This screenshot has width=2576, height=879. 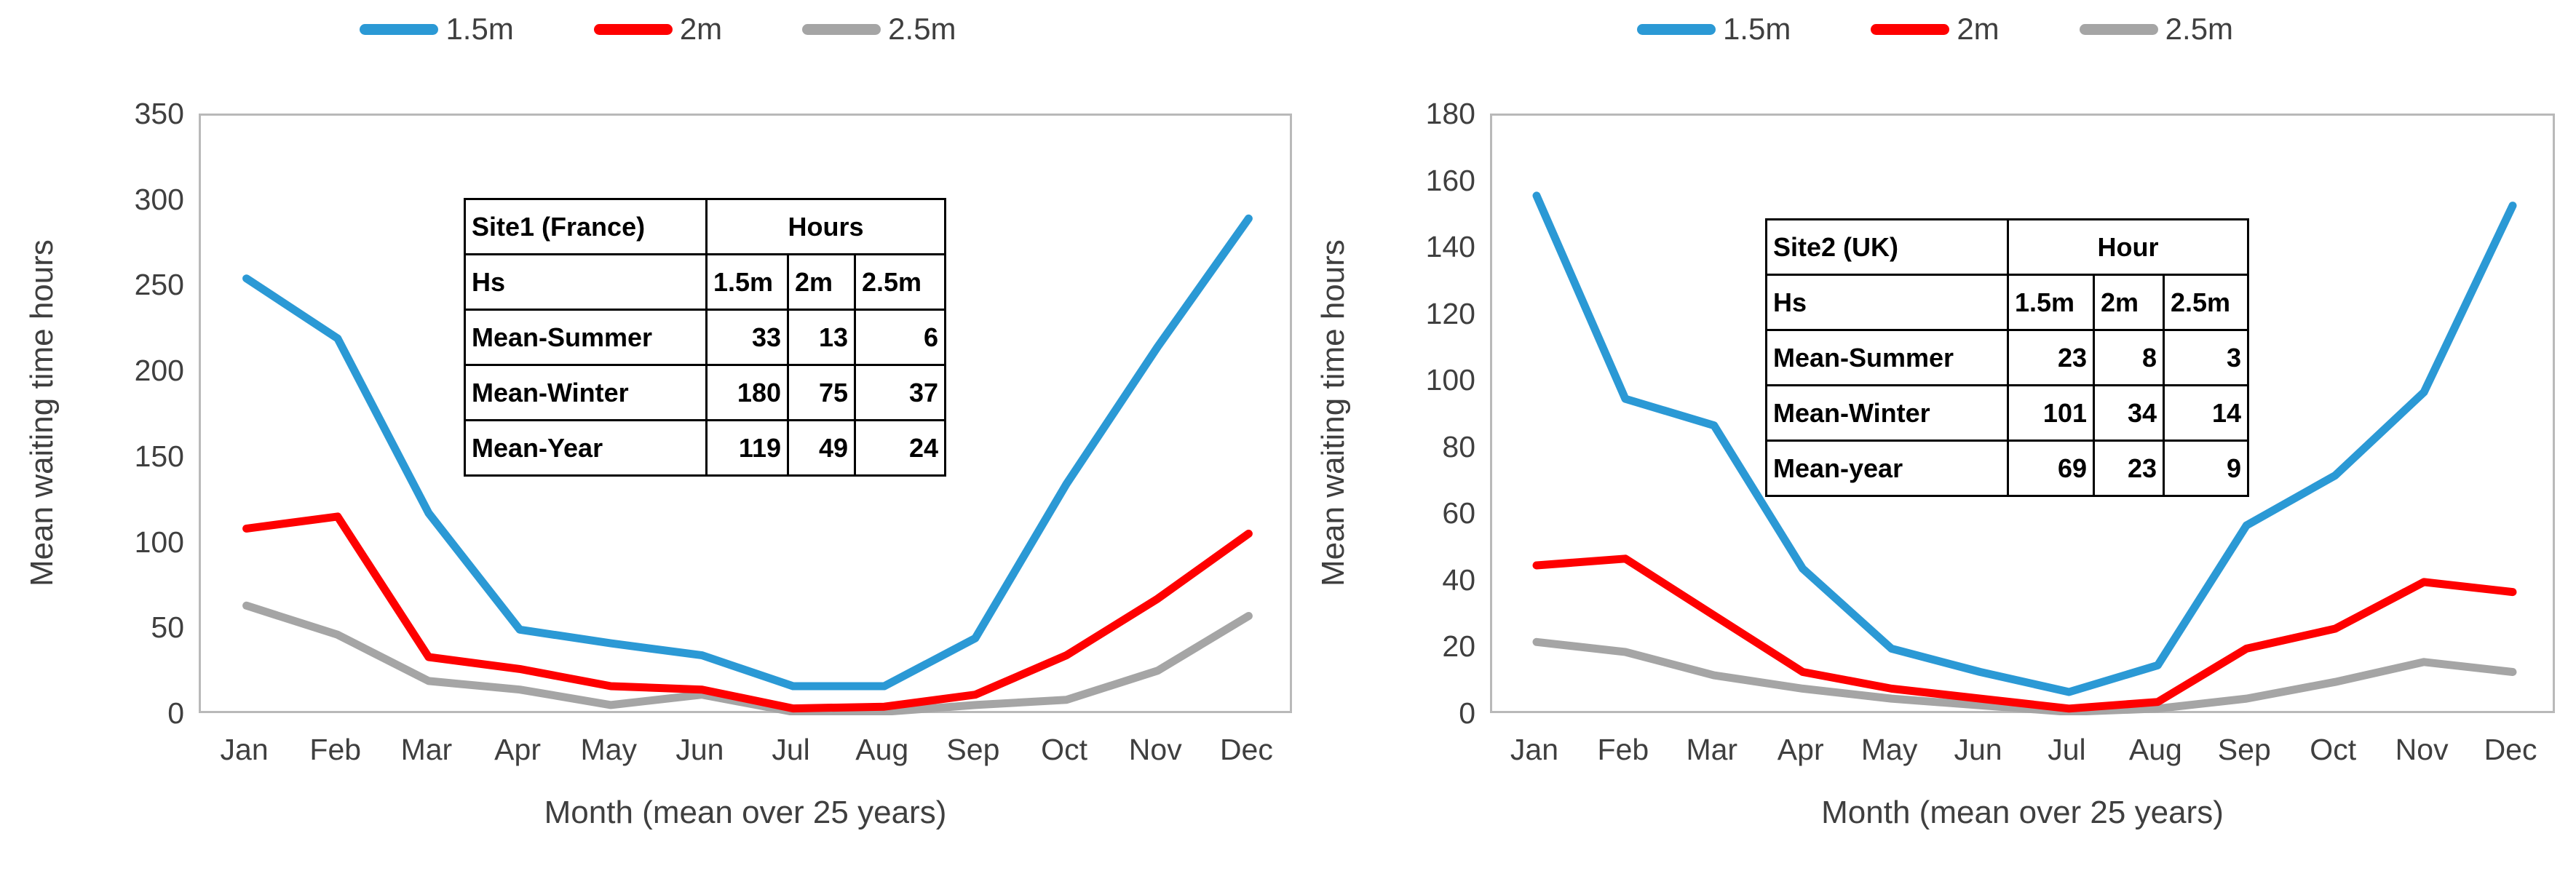 What do you see at coordinates (479, 29) in the screenshot?
I see `legend-label: 1.5m` at bounding box center [479, 29].